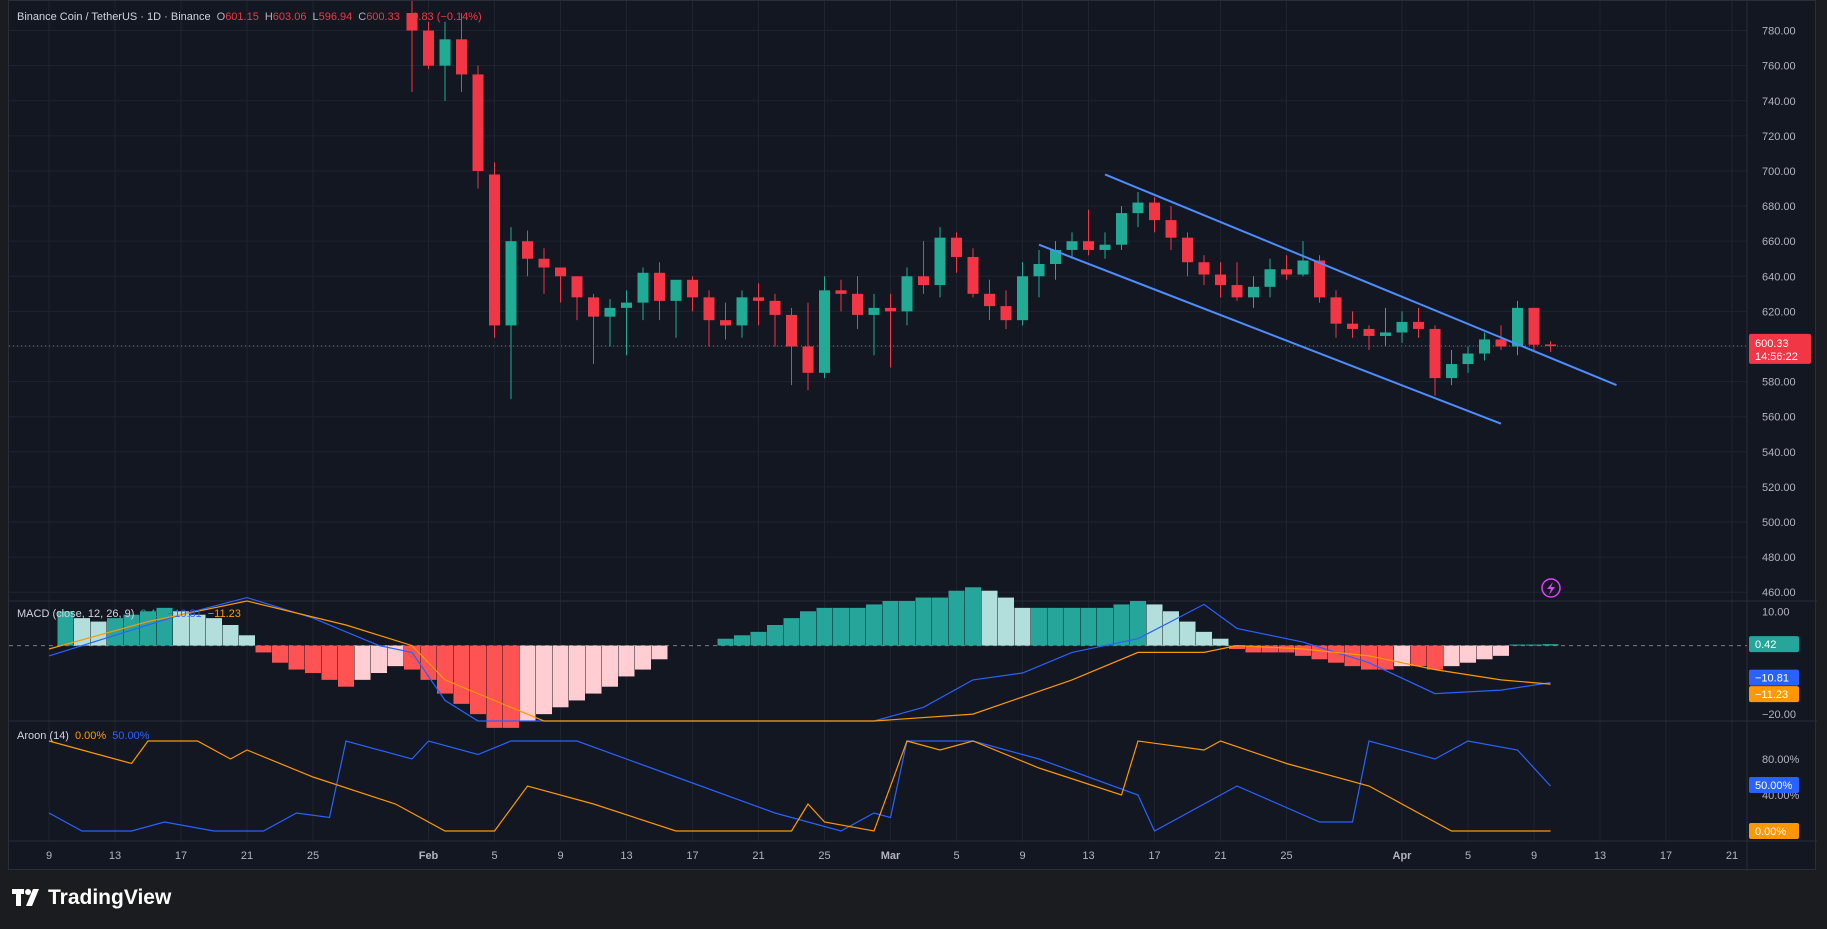  I want to click on price-tick-label: 540.00, so click(1779, 453).